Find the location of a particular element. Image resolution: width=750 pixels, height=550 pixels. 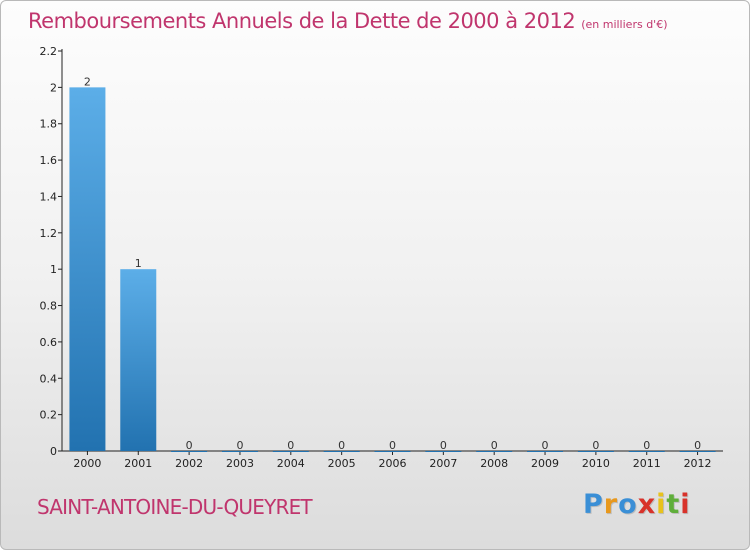

y-tick-label: 0 is located at coordinates (53, 451).